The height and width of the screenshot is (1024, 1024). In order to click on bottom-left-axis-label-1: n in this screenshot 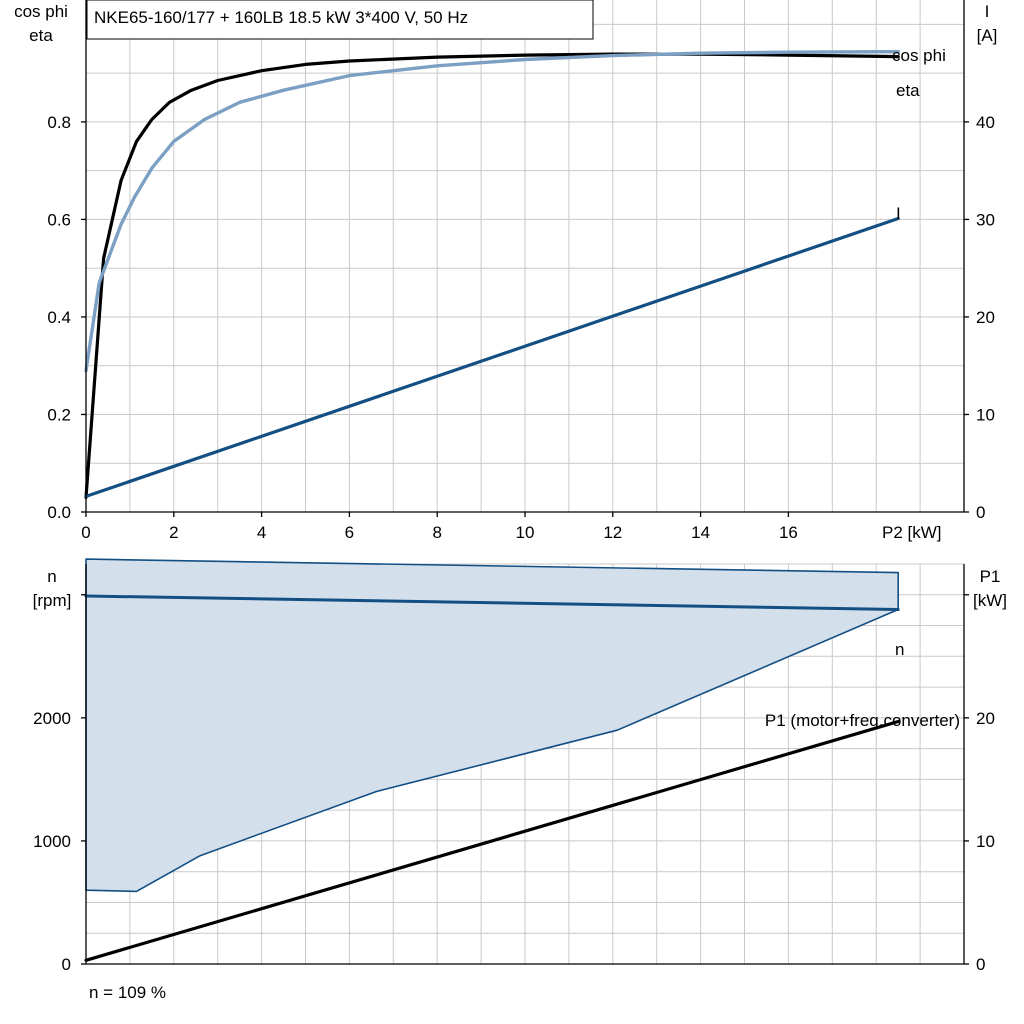, I will do `click(51, 576)`.